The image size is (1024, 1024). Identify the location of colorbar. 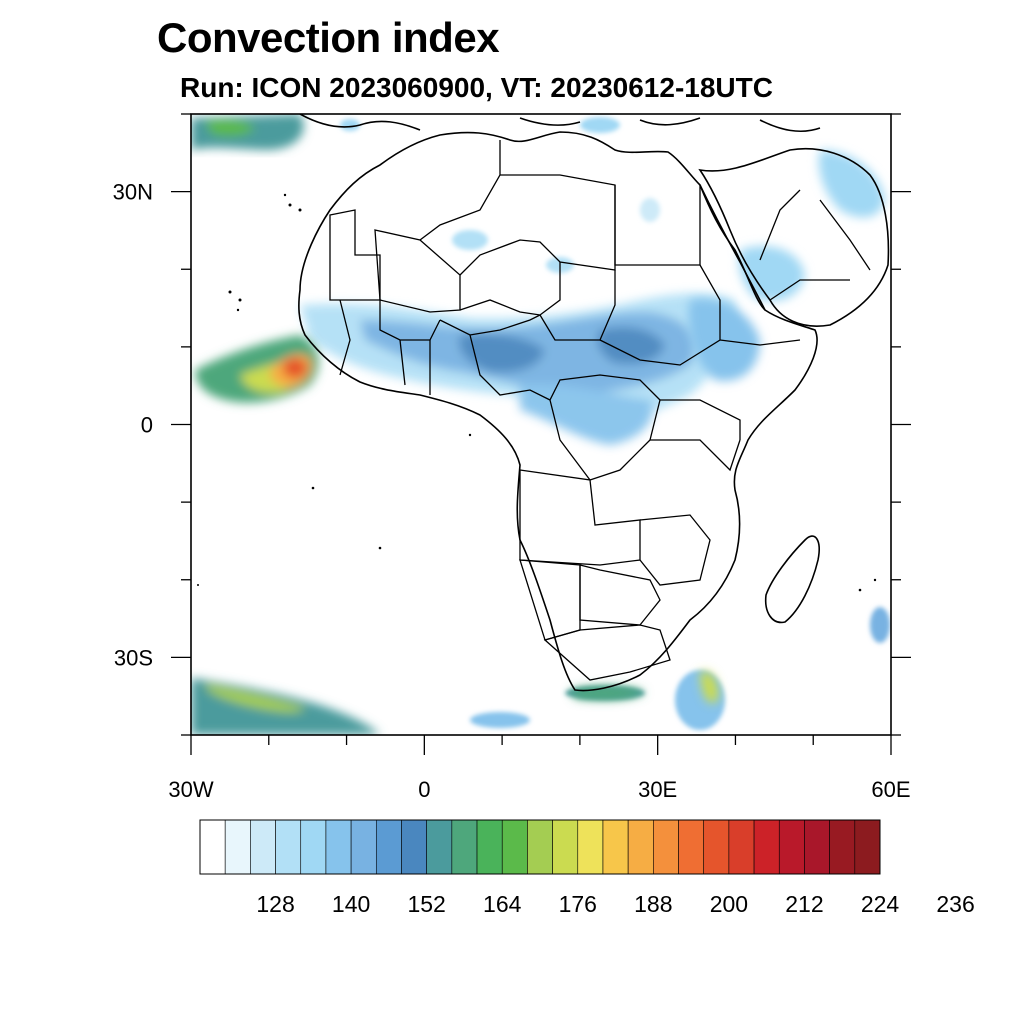
(540, 847).